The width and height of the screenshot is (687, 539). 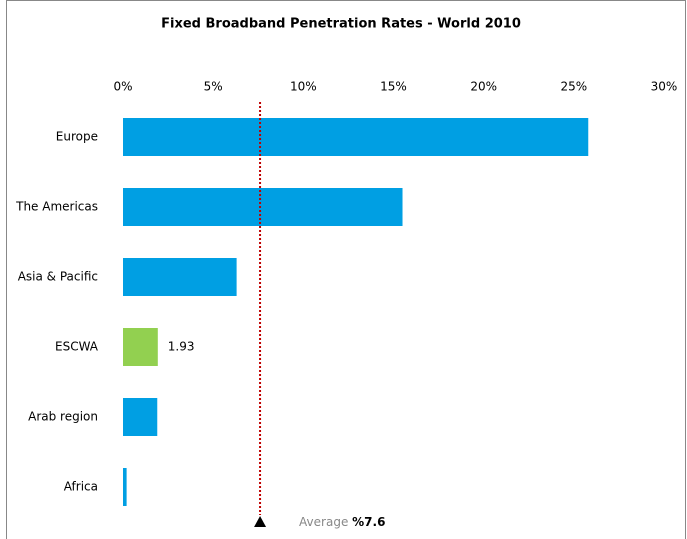 I want to click on x-tick-label: 20%, so click(x=483, y=87).